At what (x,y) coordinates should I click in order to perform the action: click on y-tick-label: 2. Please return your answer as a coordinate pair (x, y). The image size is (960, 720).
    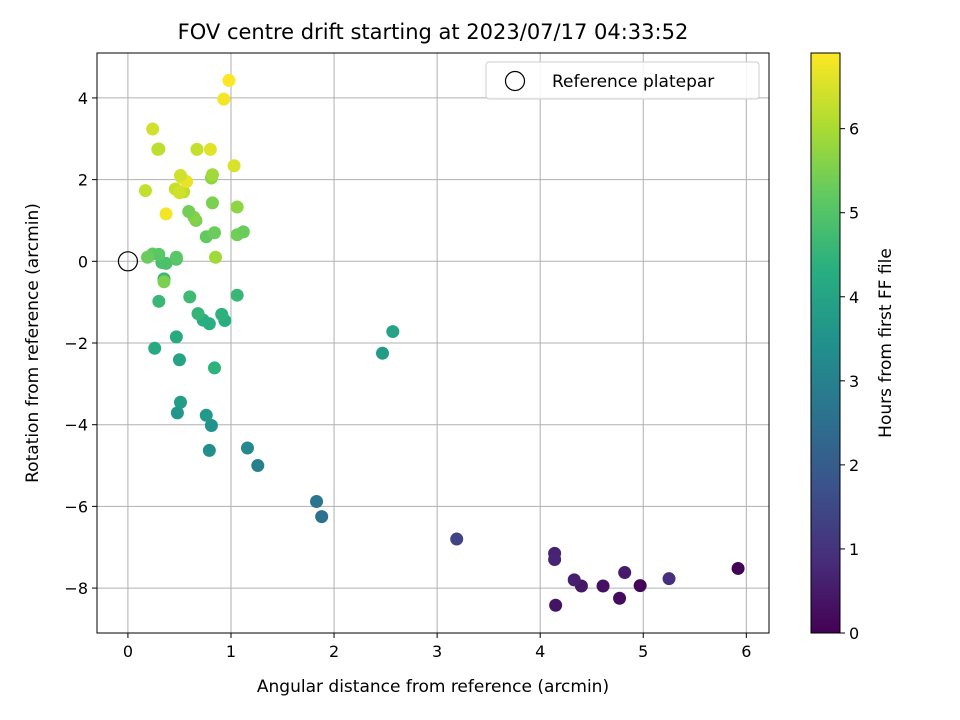
    Looking at the image, I should click on (83, 180).